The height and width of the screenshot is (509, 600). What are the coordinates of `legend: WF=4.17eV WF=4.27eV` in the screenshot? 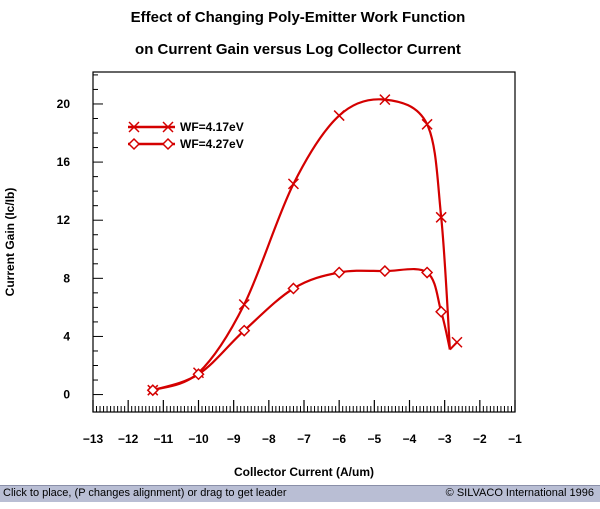 It's located at (185, 135).